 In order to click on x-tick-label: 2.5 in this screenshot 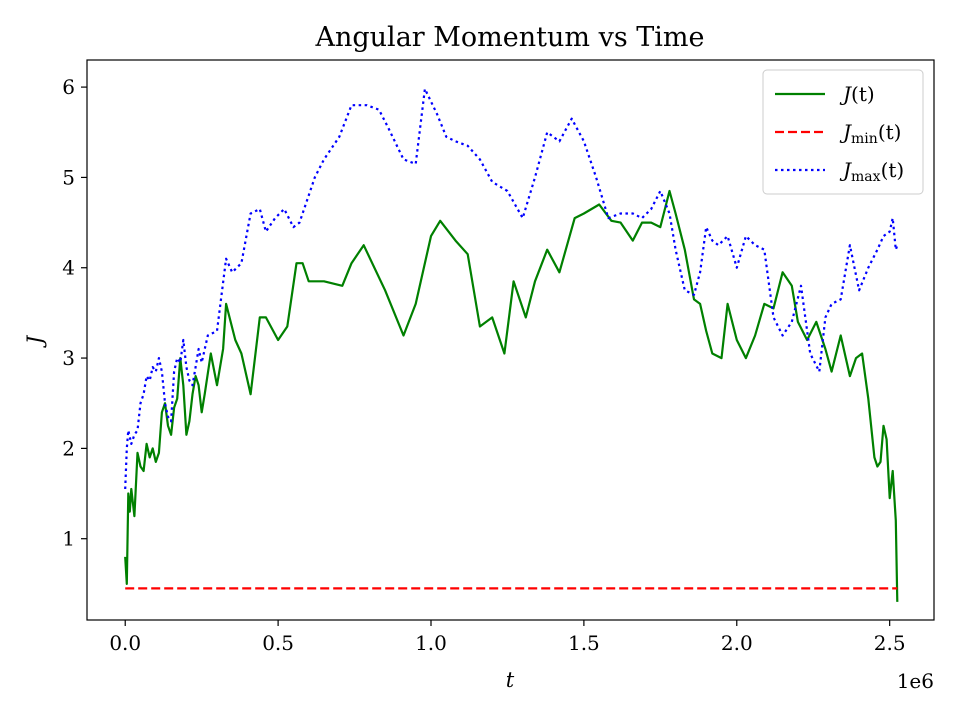, I will do `click(890, 643)`.